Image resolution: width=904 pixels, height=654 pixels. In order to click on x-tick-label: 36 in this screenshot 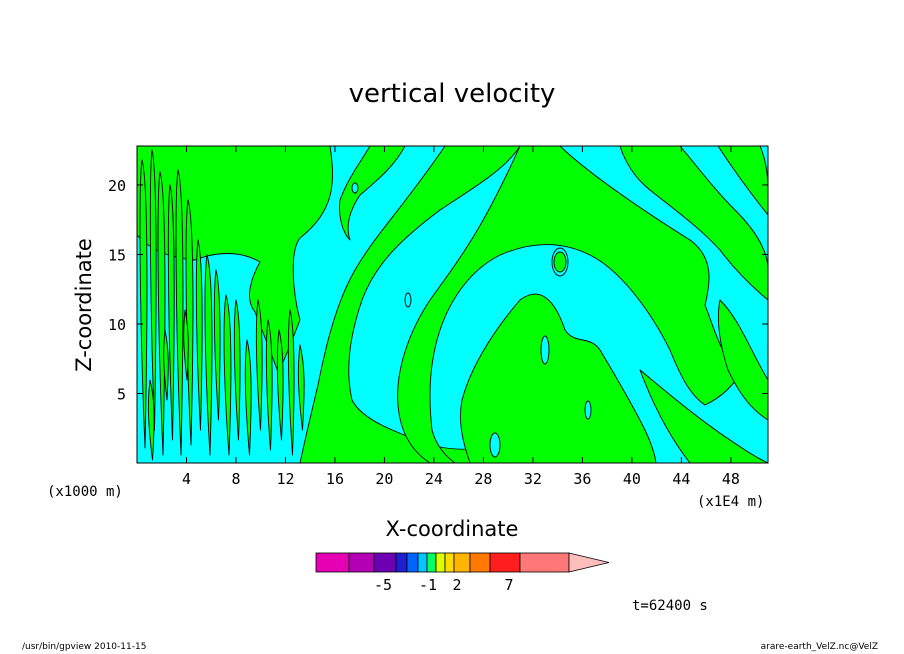, I will do `click(582, 479)`.